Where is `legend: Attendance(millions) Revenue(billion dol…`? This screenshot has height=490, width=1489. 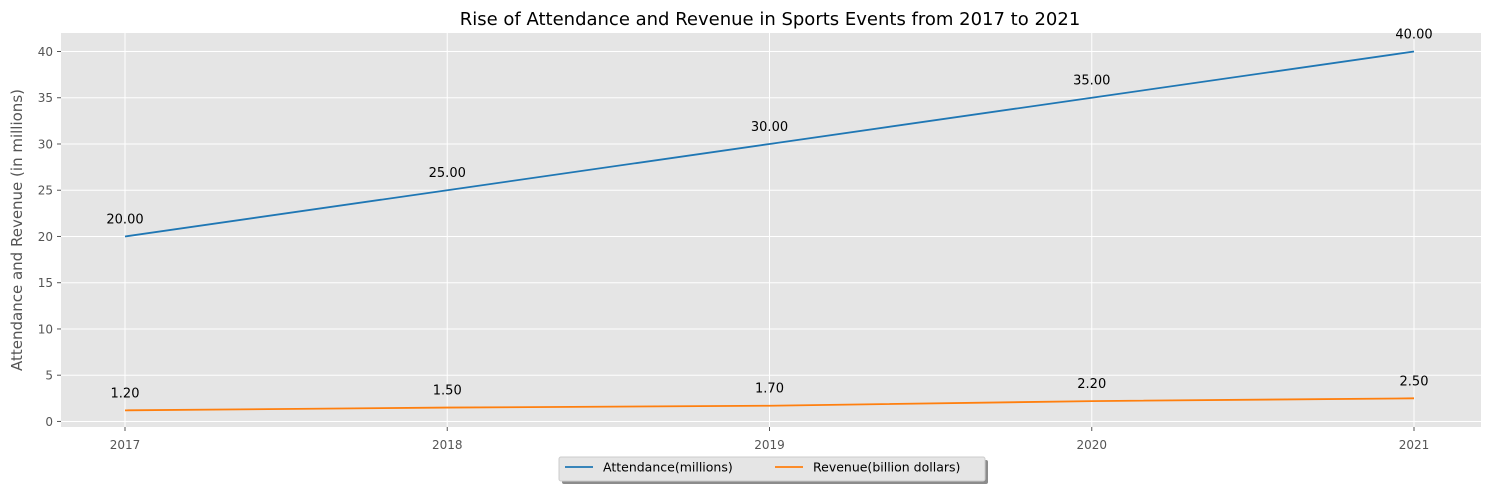 legend: Attendance(millions) Revenue(billion dol… is located at coordinates (773, 470).